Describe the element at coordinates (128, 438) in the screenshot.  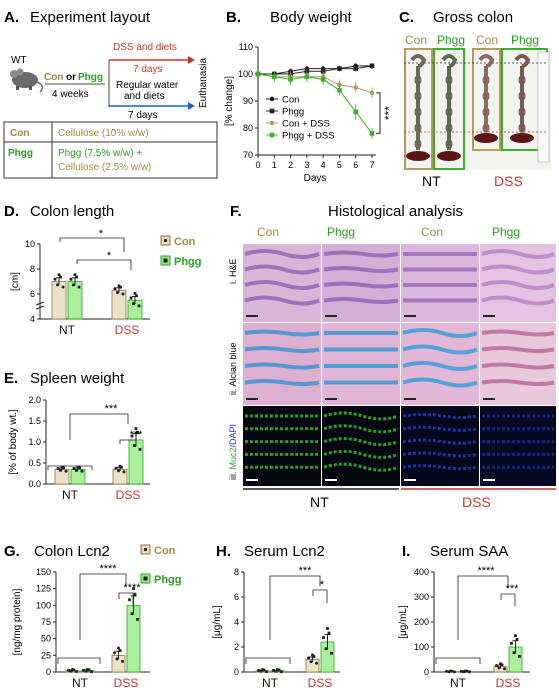
I see `significance-bracket` at that location.